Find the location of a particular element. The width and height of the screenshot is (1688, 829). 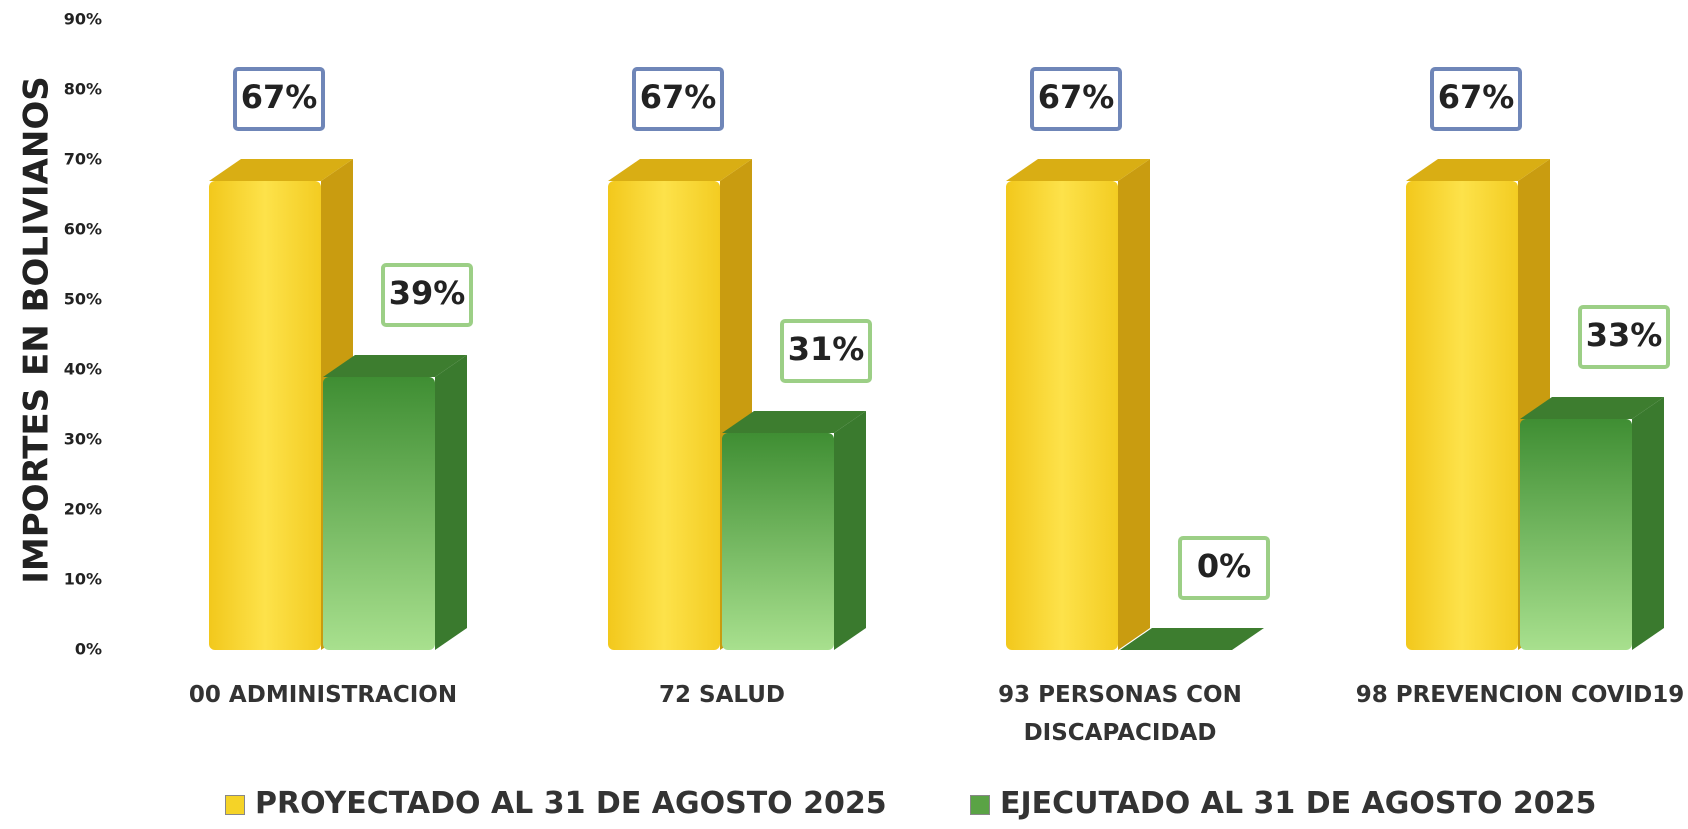

y-tick-label: 30% is located at coordinates (83, 439).